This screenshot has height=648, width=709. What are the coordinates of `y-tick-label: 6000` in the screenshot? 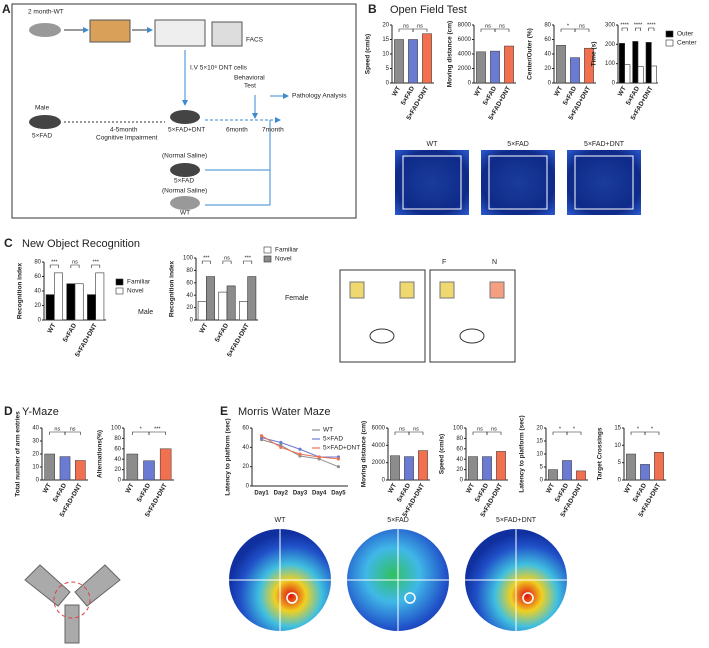 It's located at (379, 429).